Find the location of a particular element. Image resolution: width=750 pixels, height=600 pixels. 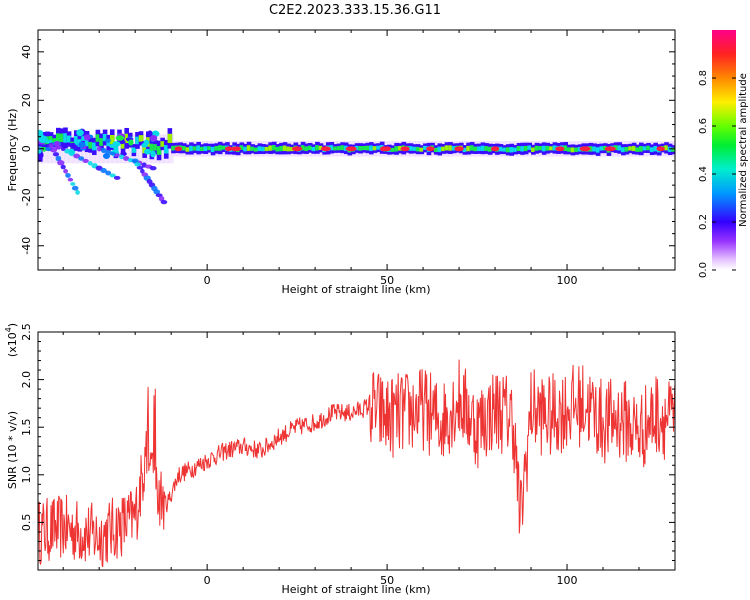

spectrogram-y-tick-label: 40 is located at coordinates (26, 52).